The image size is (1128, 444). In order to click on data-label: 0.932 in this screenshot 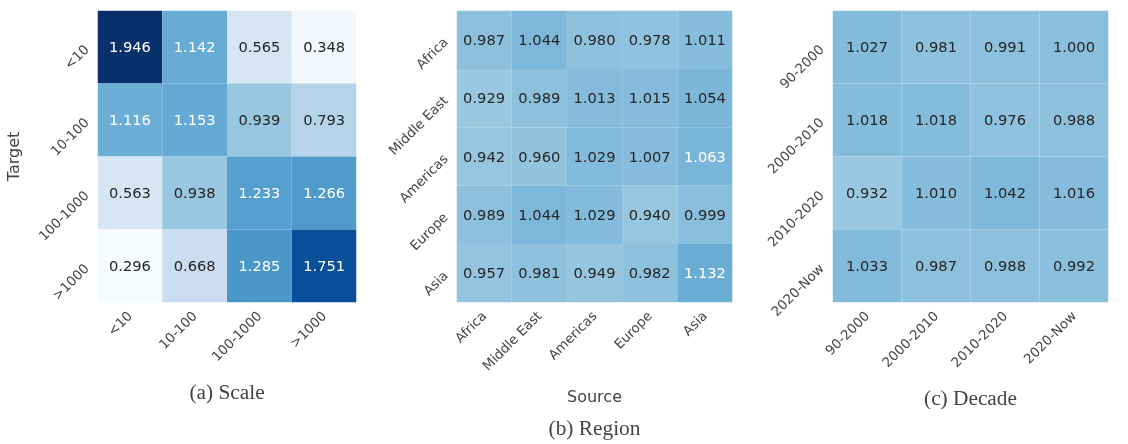, I will do `click(867, 192)`.